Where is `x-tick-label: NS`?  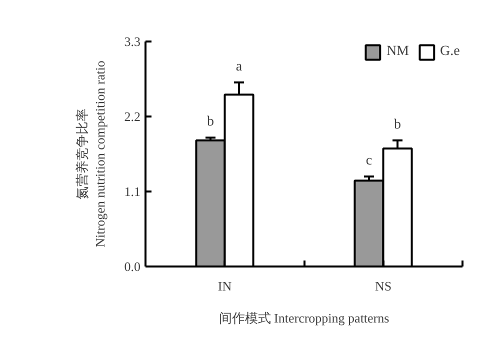
x-tick-label: NS is located at coordinates (383, 286).